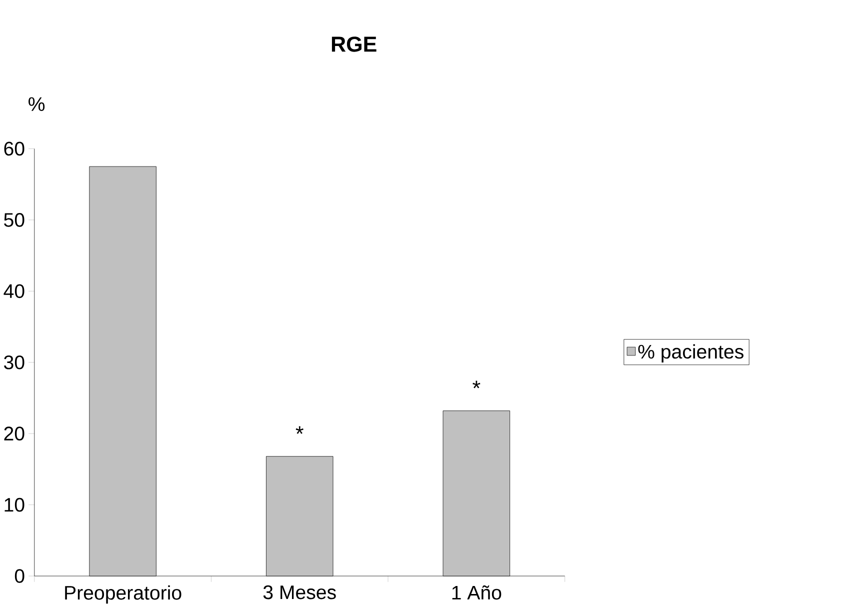  Describe the element at coordinates (14, 433) in the screenshot. I see `y-tick-label: 20` at that location.